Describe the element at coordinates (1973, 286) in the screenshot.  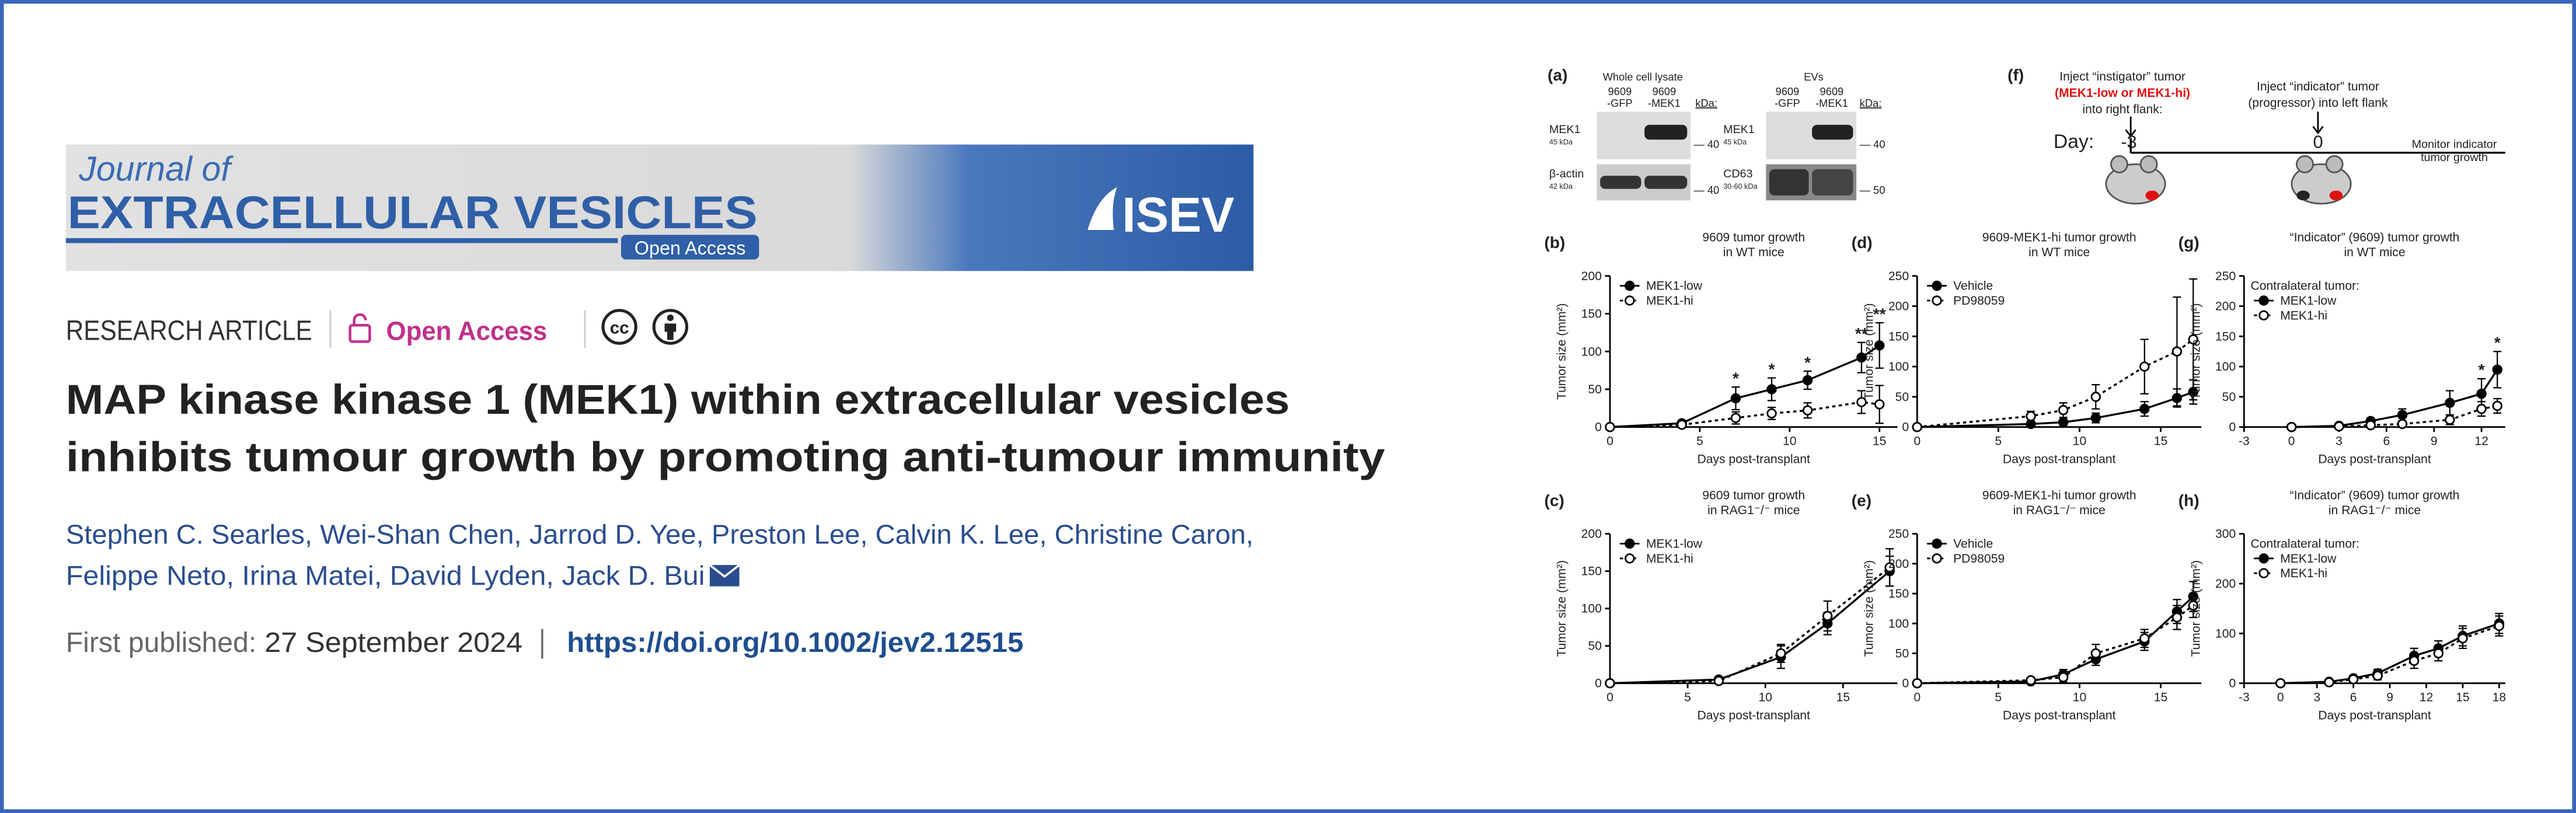
I see `legend-label: Vehicle` at that location.